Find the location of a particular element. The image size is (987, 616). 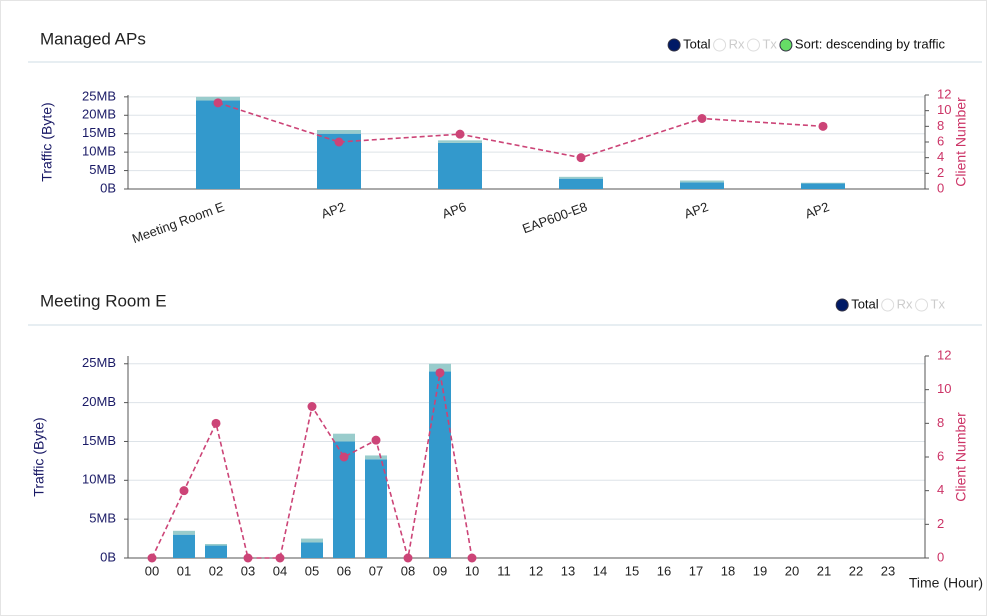

x-tick-label: 11 is located at coordinates (504, 570).